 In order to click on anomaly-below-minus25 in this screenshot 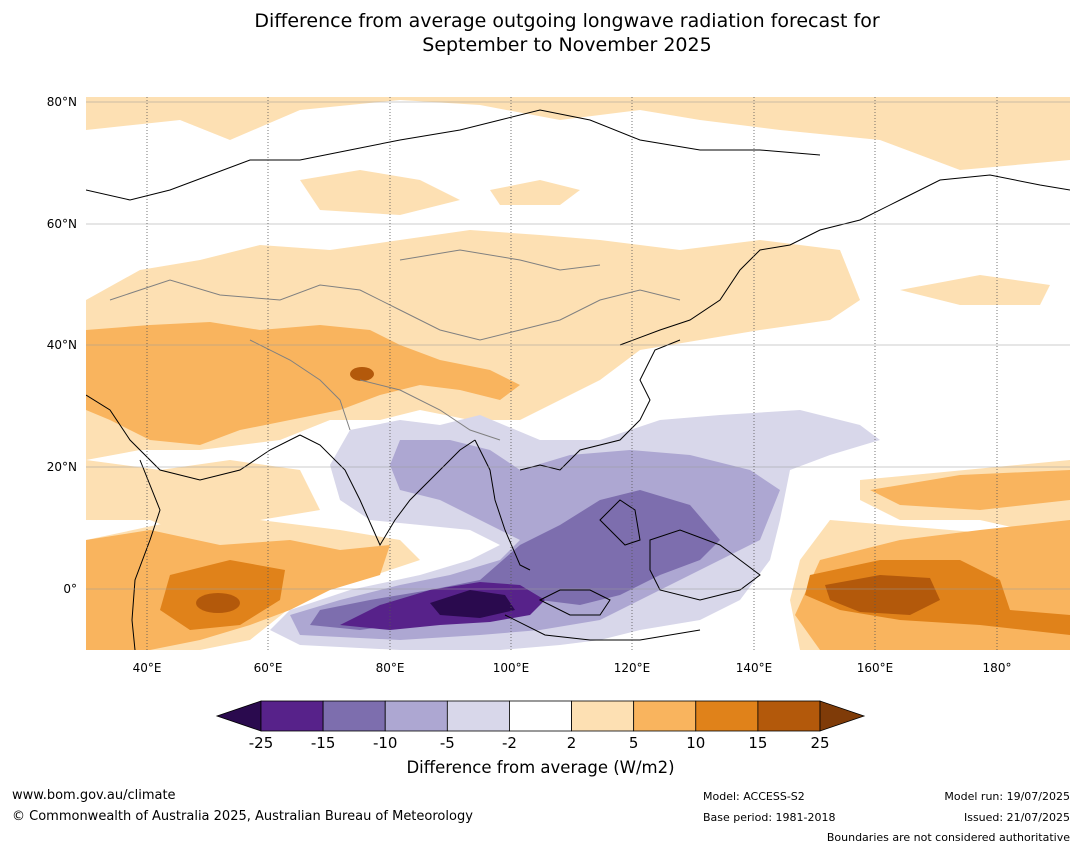, I will do `click(472, 604)`.